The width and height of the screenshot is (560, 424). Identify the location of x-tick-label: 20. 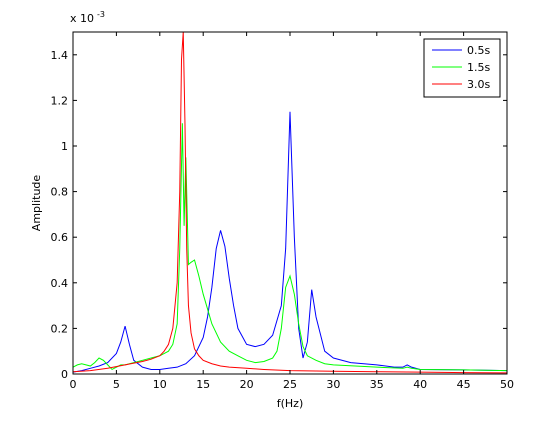
(247, 384).